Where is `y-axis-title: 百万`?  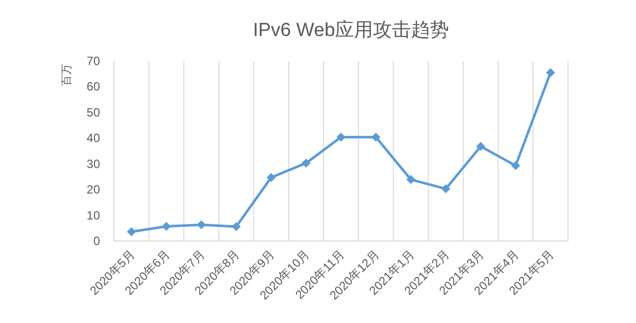
y-axis-title: 百万 is located at coordinates (67, 75).